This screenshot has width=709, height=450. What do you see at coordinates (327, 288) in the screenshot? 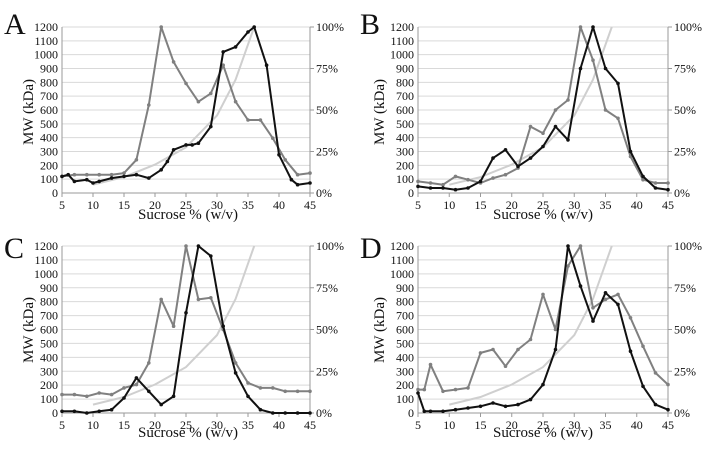
I see `panel-c-y2-tick-label: 75%` at bounding box center [327, 288].